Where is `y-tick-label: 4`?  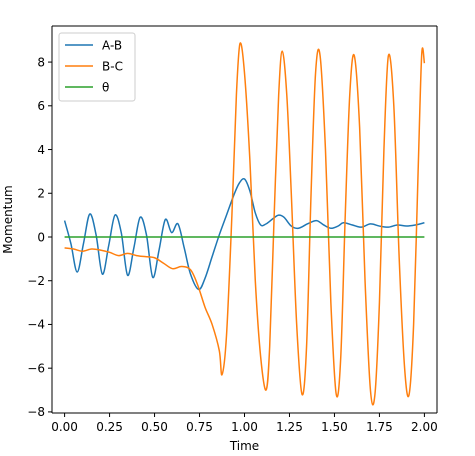 y-tick-label: 4 is located at coordinates (41, 150).